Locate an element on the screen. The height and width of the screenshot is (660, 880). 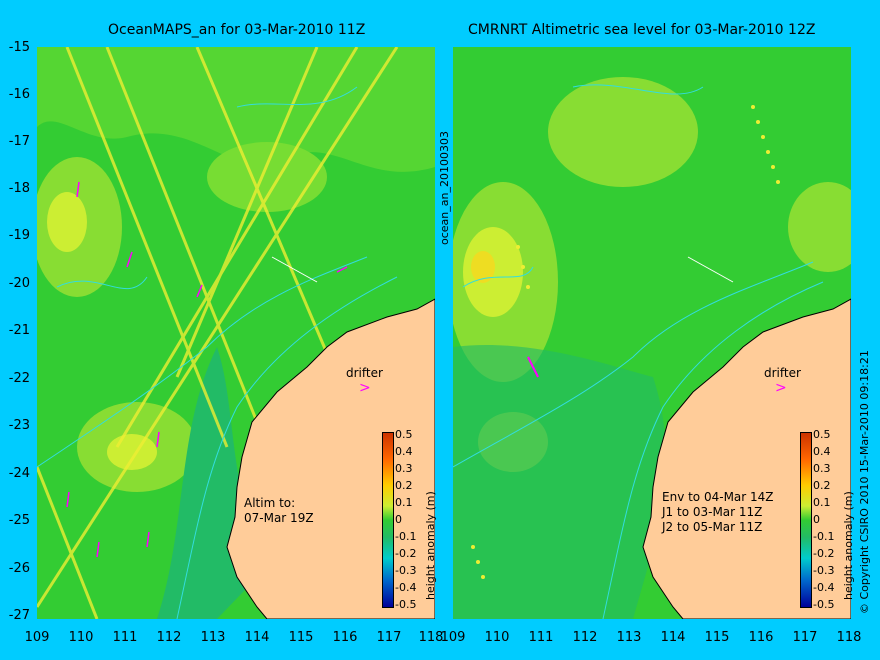
altimetry-note-line: 07-Mar 19Z is located at coordinates (279, 518).